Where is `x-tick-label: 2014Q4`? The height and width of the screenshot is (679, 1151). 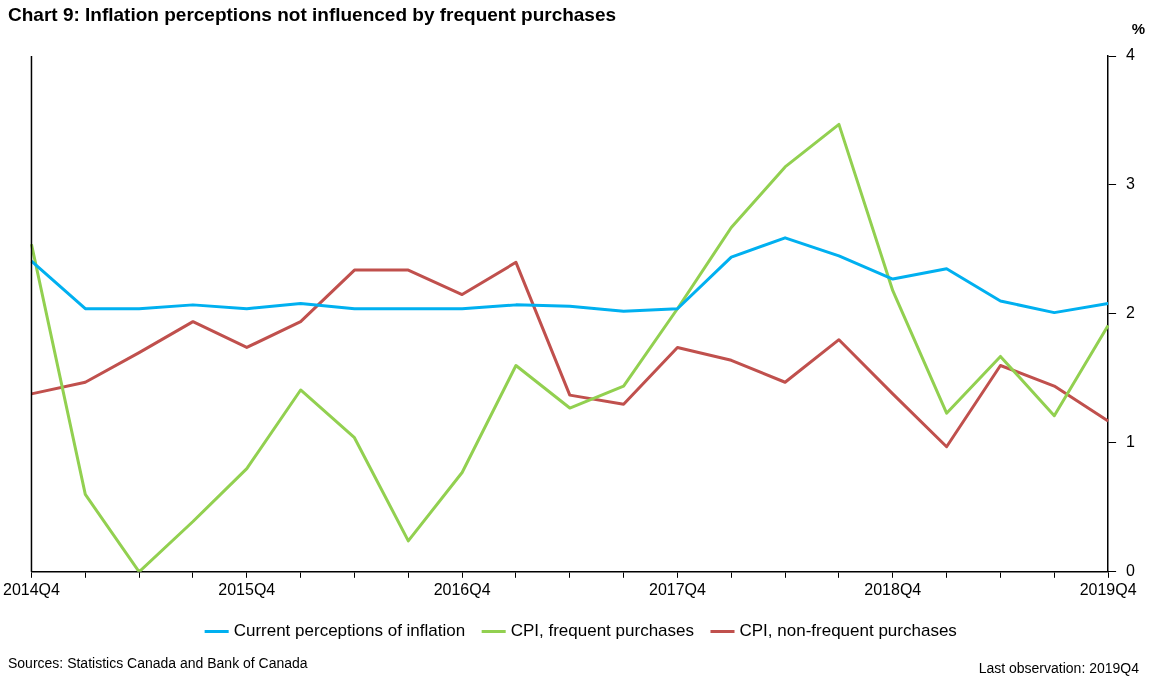
x-tick-label: 2014Q4 is located at coordinates (32, 589).